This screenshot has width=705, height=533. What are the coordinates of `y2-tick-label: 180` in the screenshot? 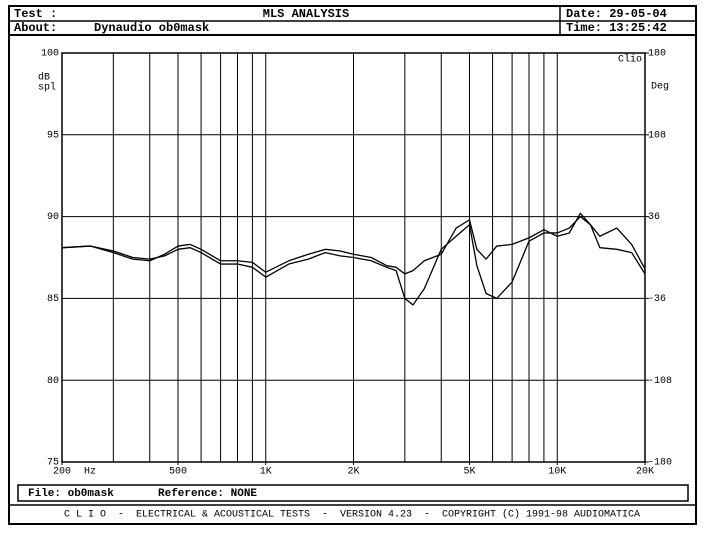 It's located at (657, 54).